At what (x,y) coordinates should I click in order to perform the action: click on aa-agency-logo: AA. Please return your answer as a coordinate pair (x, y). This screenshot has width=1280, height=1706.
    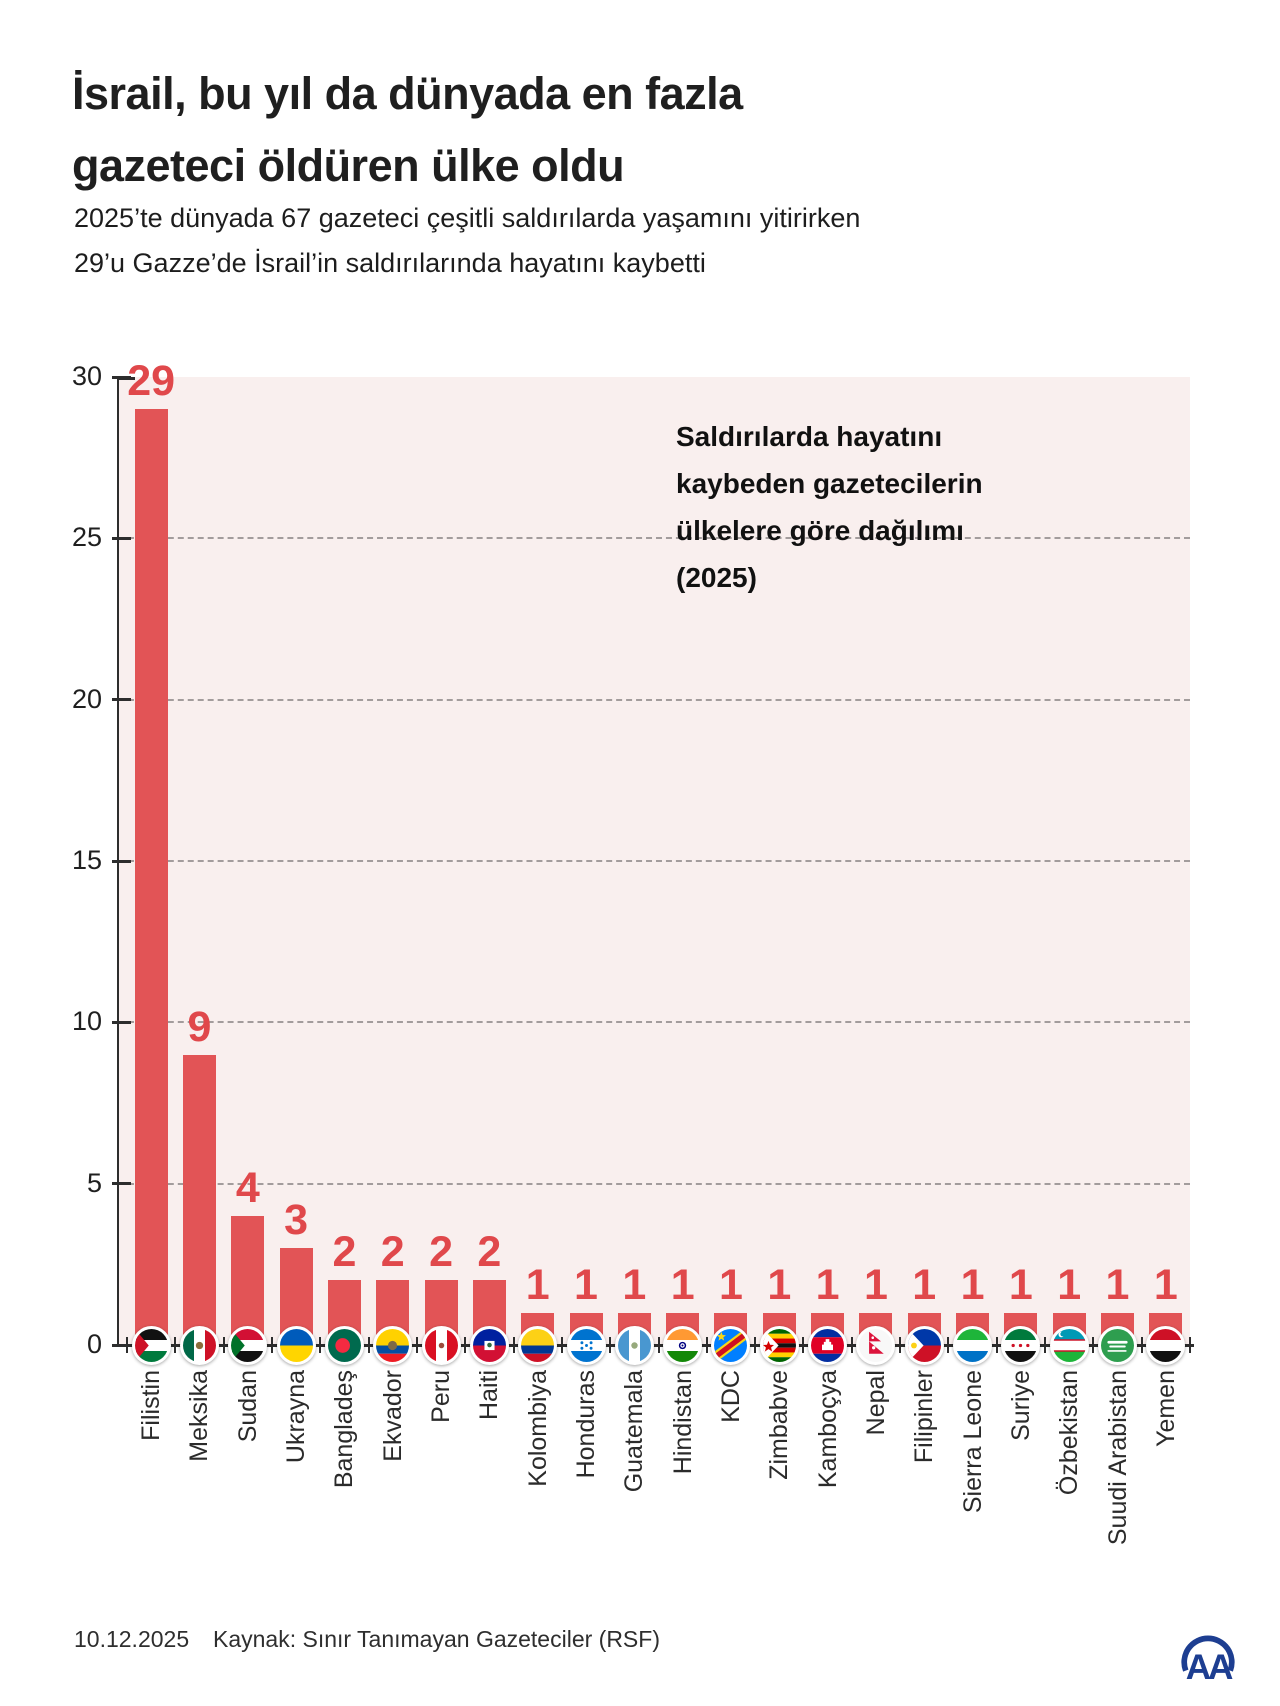
    Looking at the image, I should click on (1208, 1660).